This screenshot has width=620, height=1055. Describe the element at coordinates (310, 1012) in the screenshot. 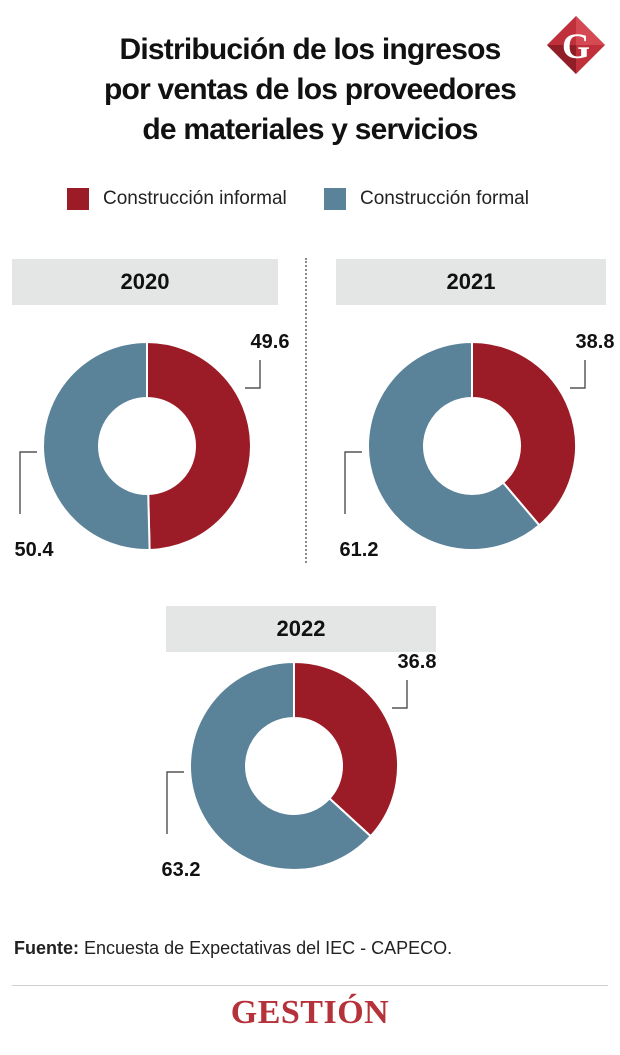

I see `brand-logo: GESTIÓN` at that location.